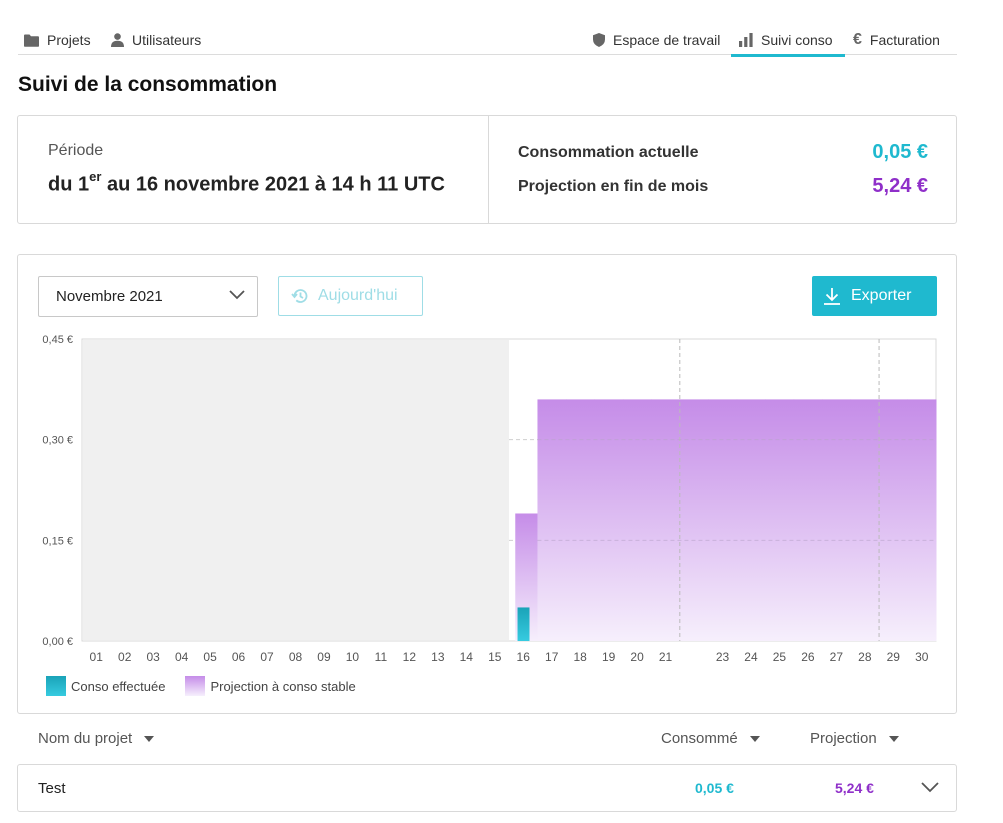 The image size is (1003, 823). What do you see at coordinates (273, 184) in the screenshot?
I see `period-suffix: au 16 novembre 2021 à 14 h 11 UTC` at bounding box center [273, 184].